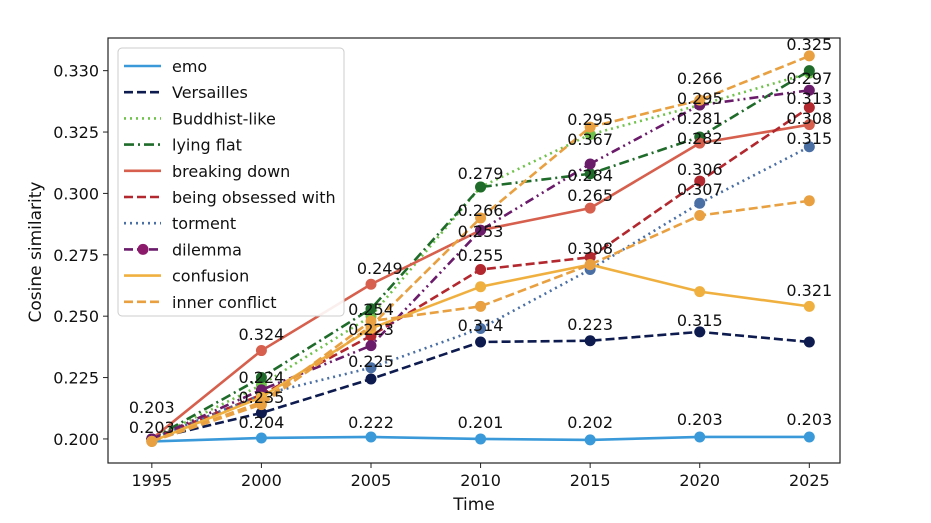  Describe the element at coordinates (76, 316) in the screenshot. I see `y-tick-label: 0.250` at that location.